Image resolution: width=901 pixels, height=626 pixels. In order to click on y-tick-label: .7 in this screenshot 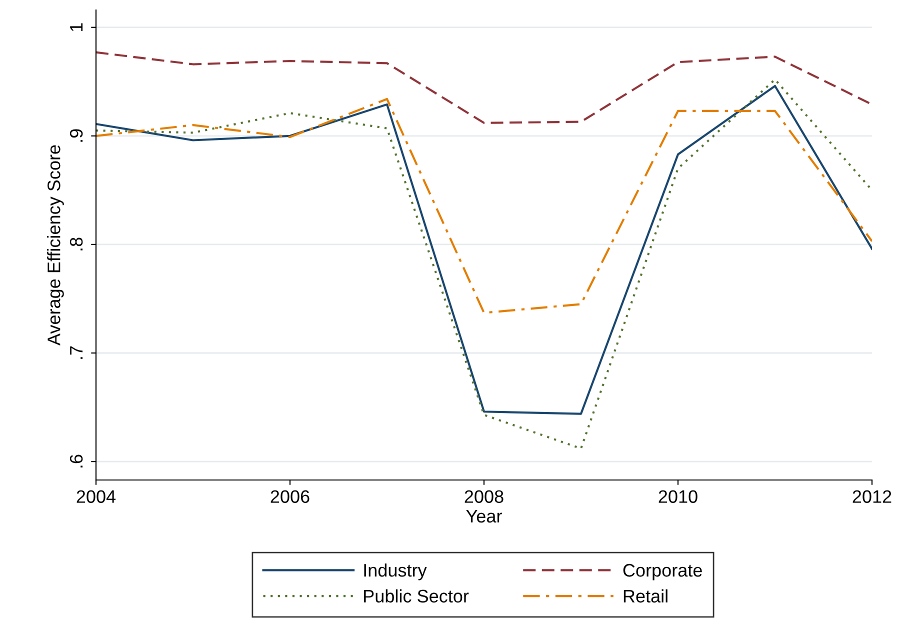, I will do `click(76, 352)`.